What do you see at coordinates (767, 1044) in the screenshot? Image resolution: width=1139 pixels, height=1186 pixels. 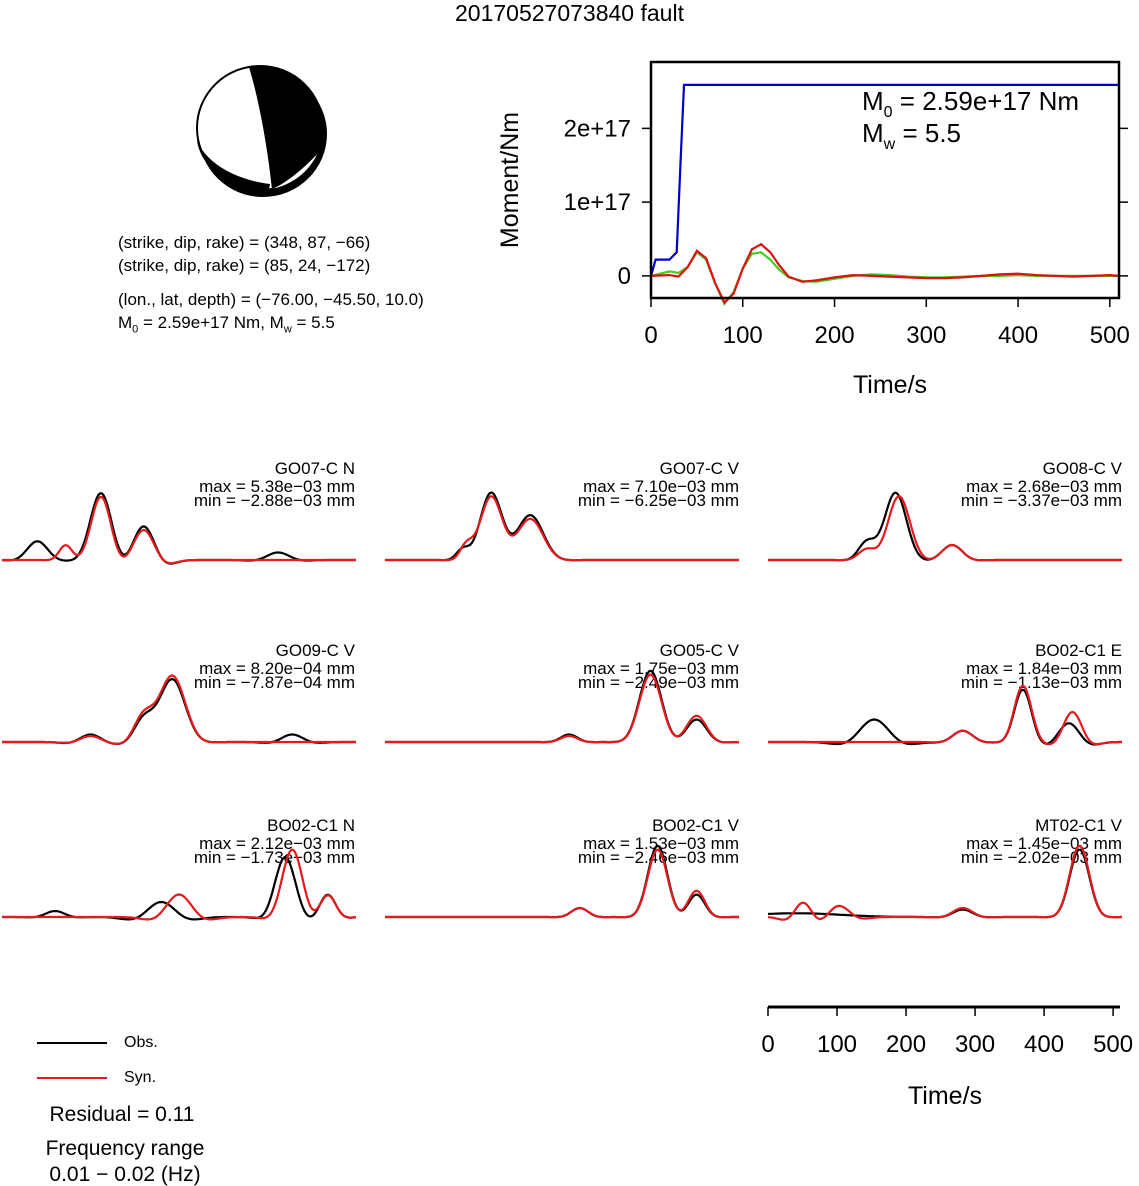 I see `wave-xtick-label: 0` at bounding box center [767, 1044].